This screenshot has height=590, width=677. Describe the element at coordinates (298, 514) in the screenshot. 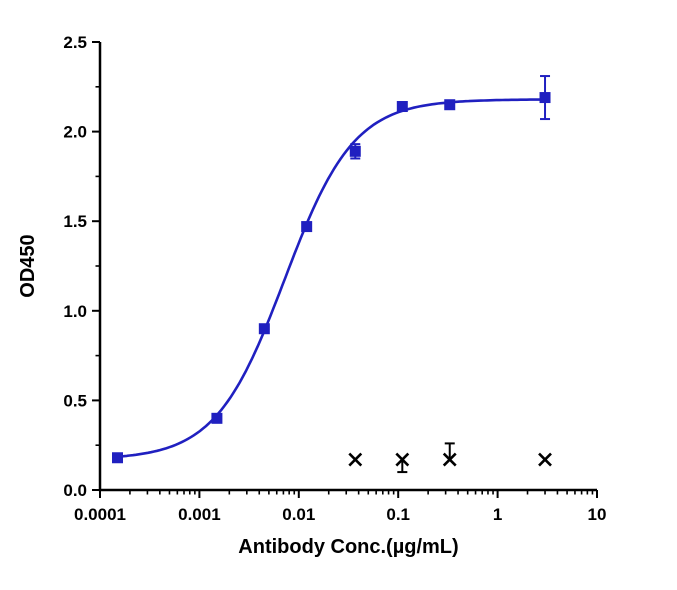

I see `x-tick-label: 0.01` at that location.